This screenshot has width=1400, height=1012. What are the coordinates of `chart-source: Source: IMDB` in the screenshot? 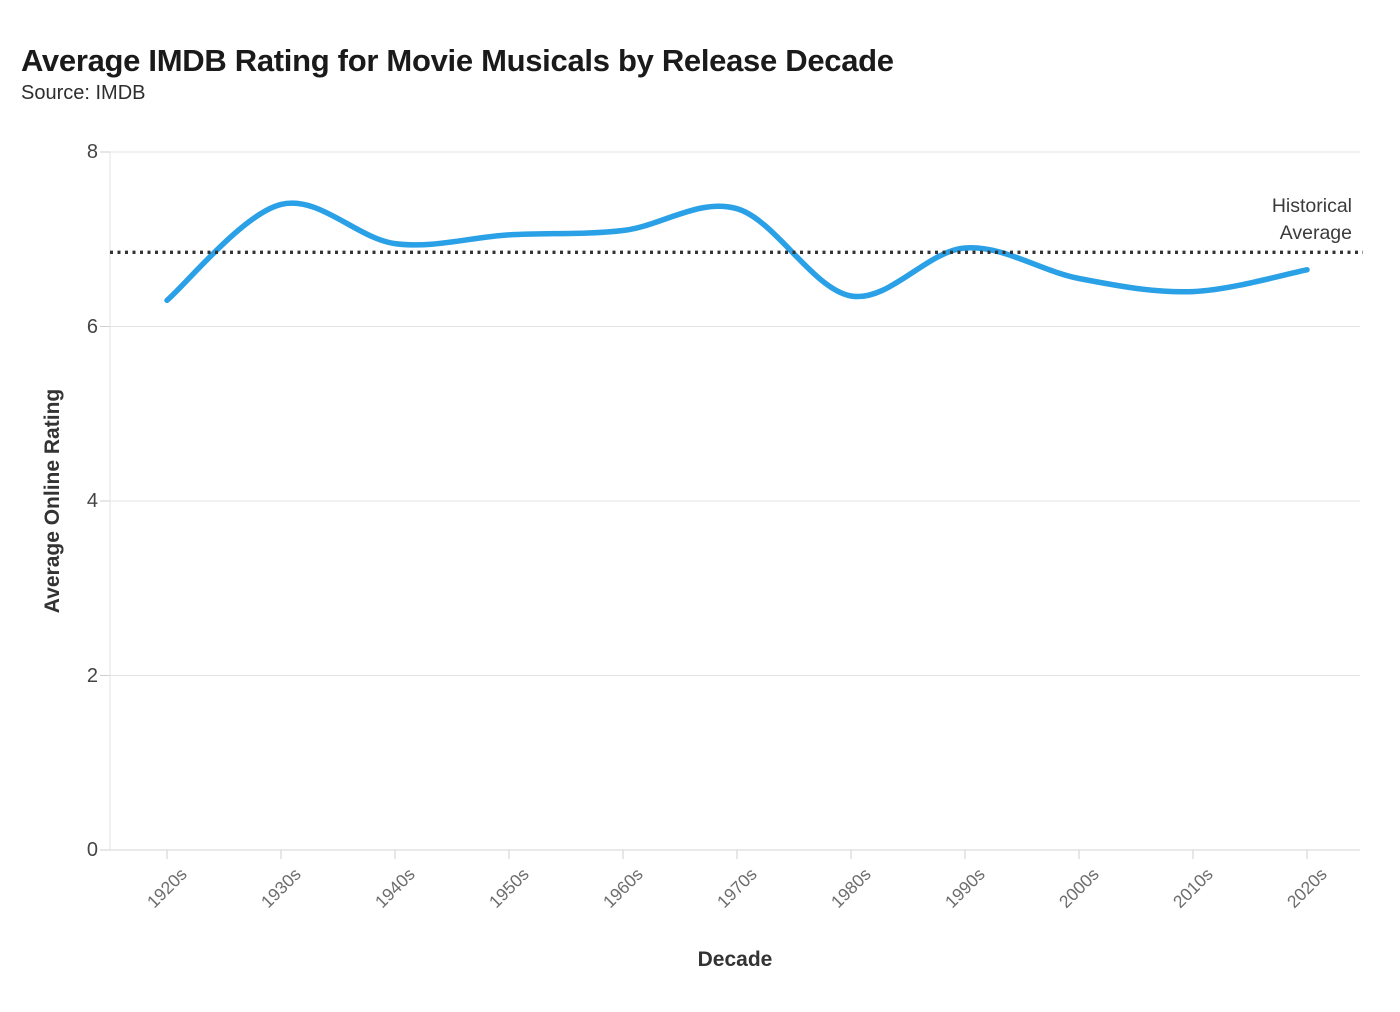 It's located at (83, 93).